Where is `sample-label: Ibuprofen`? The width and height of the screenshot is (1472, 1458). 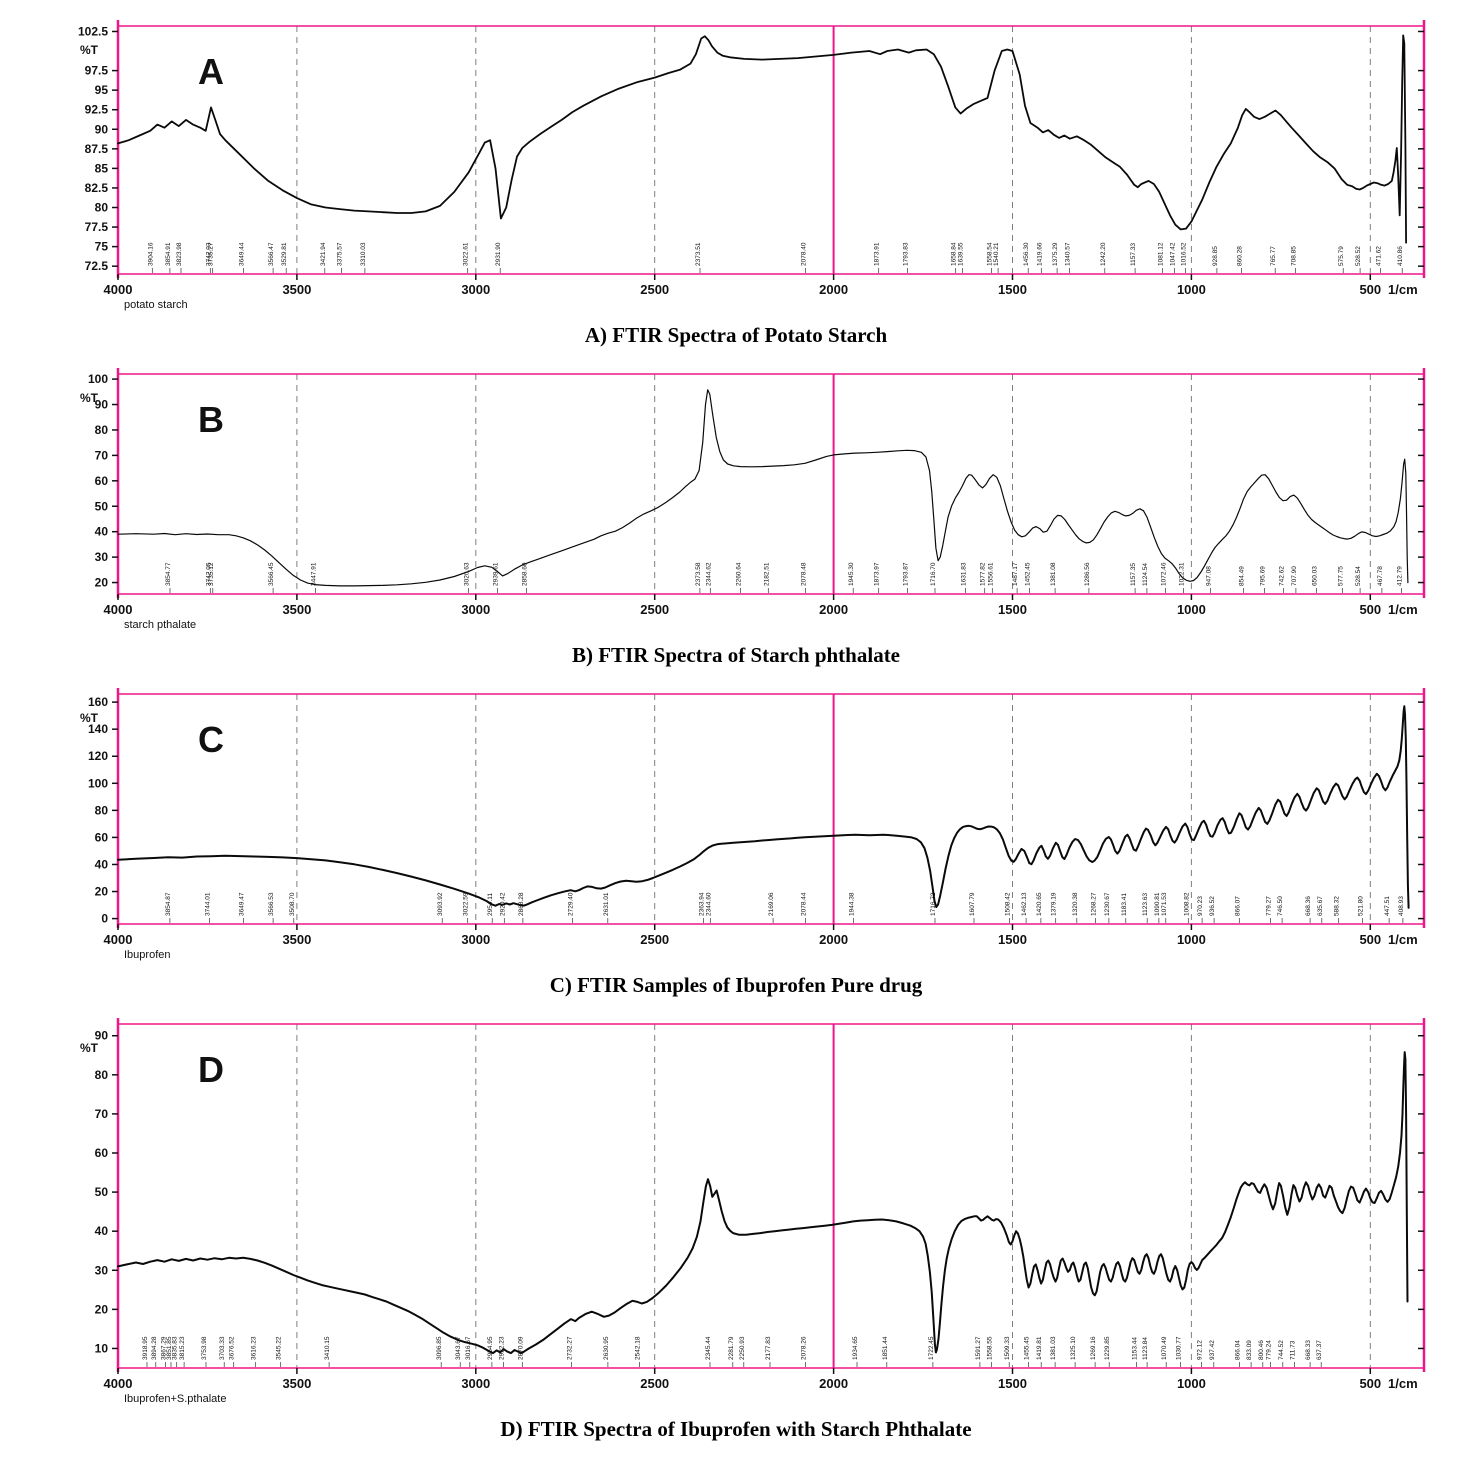 sample-label: Ibuprofen is located at coordinates (147, 955).